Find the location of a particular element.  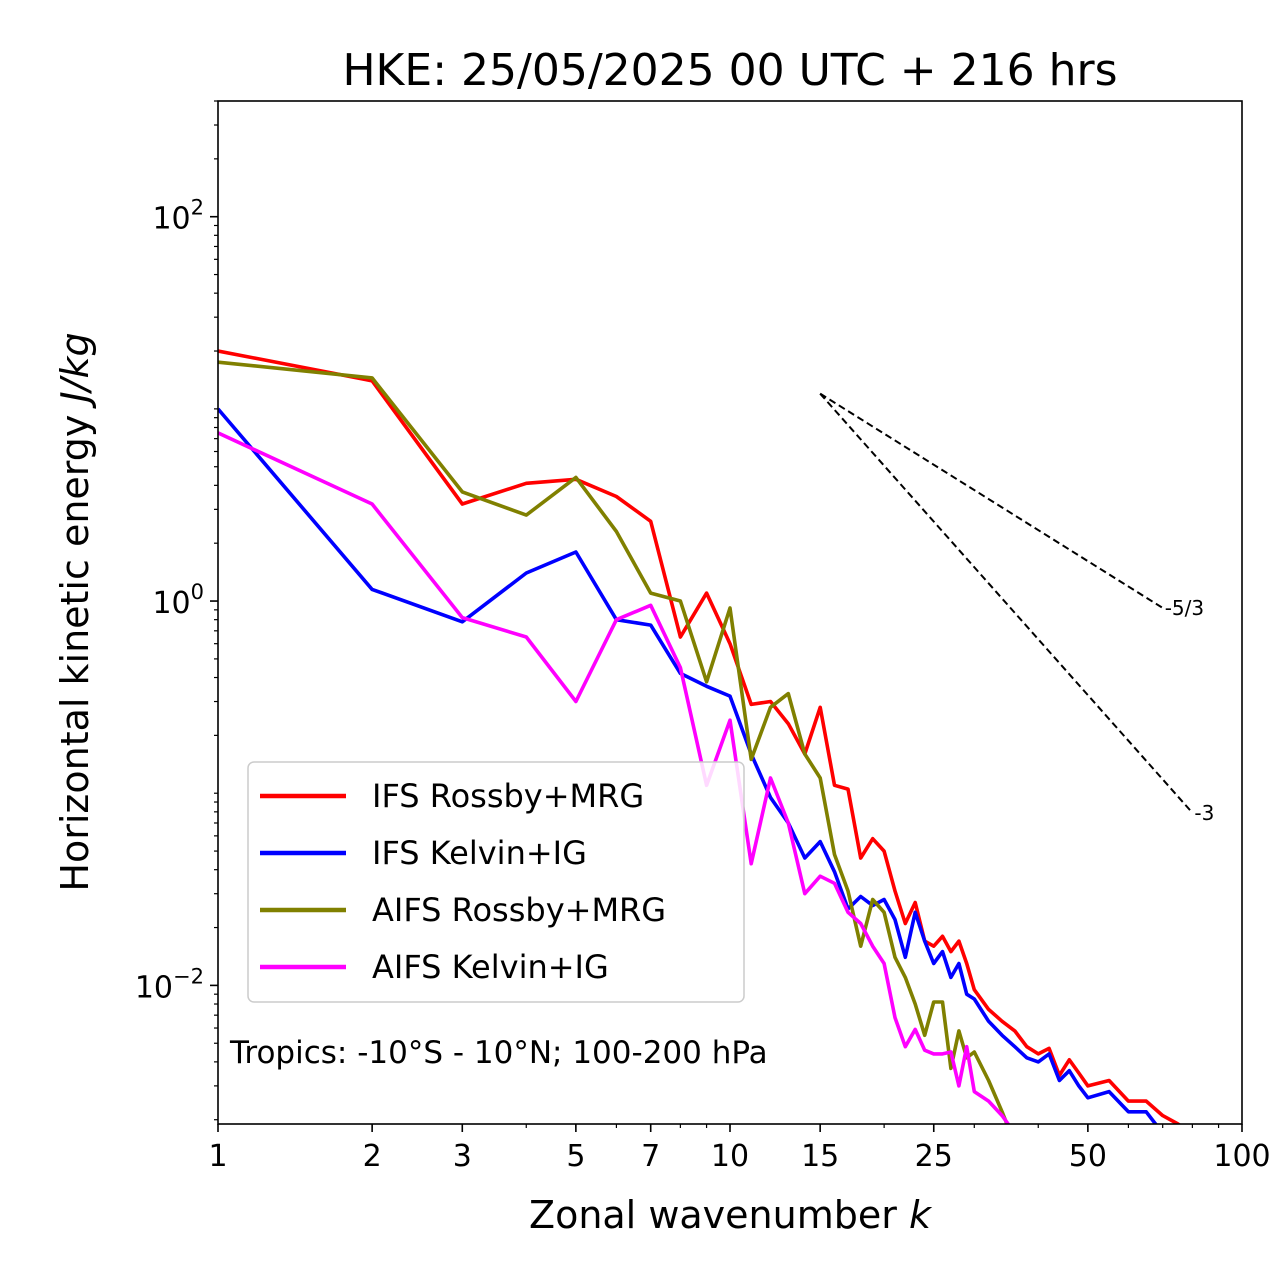

legend-label-3: AIFS Rossby+MRG is located at coordinates (519, 910).